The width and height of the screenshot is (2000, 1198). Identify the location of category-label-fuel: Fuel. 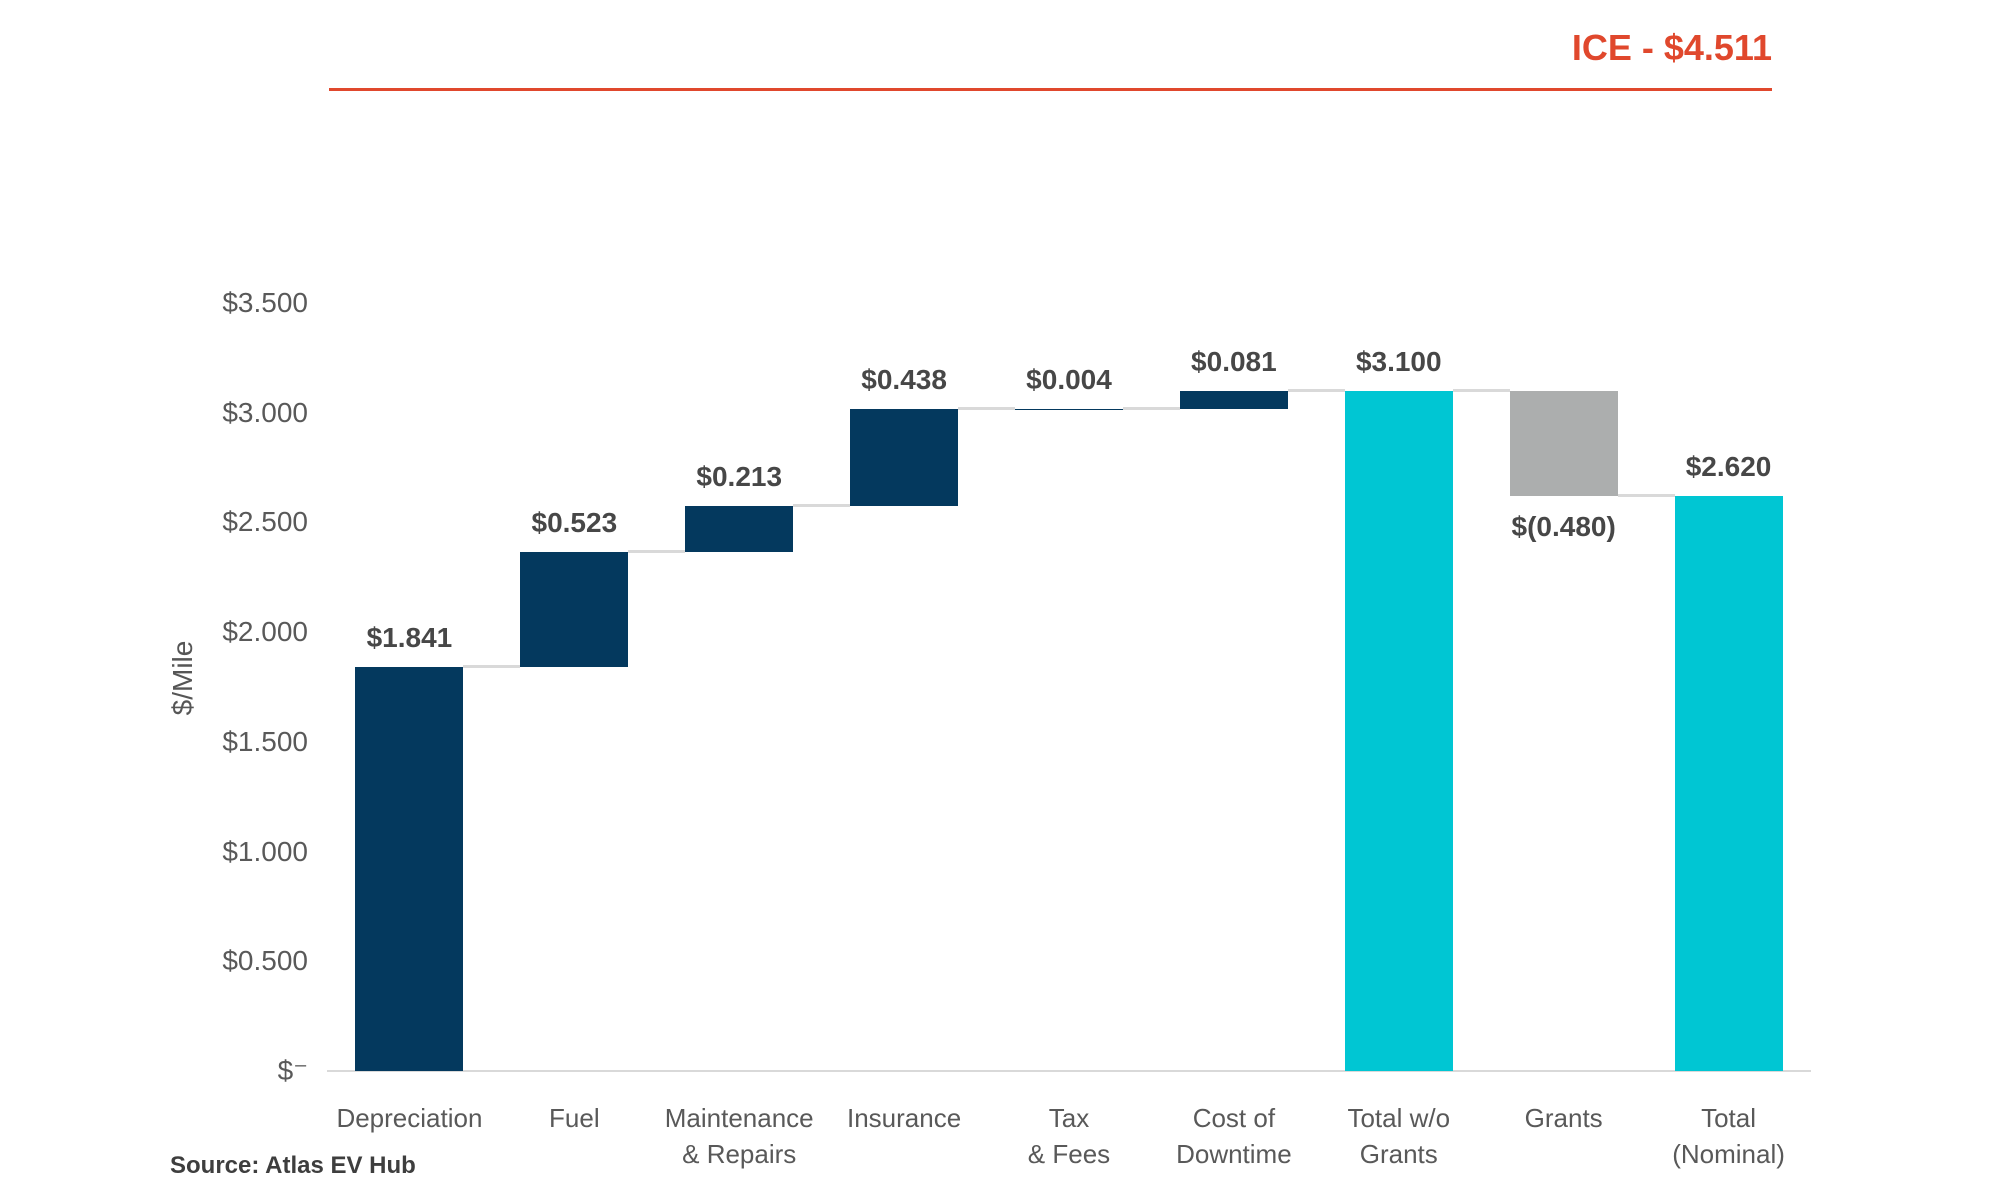
(574, 1118).